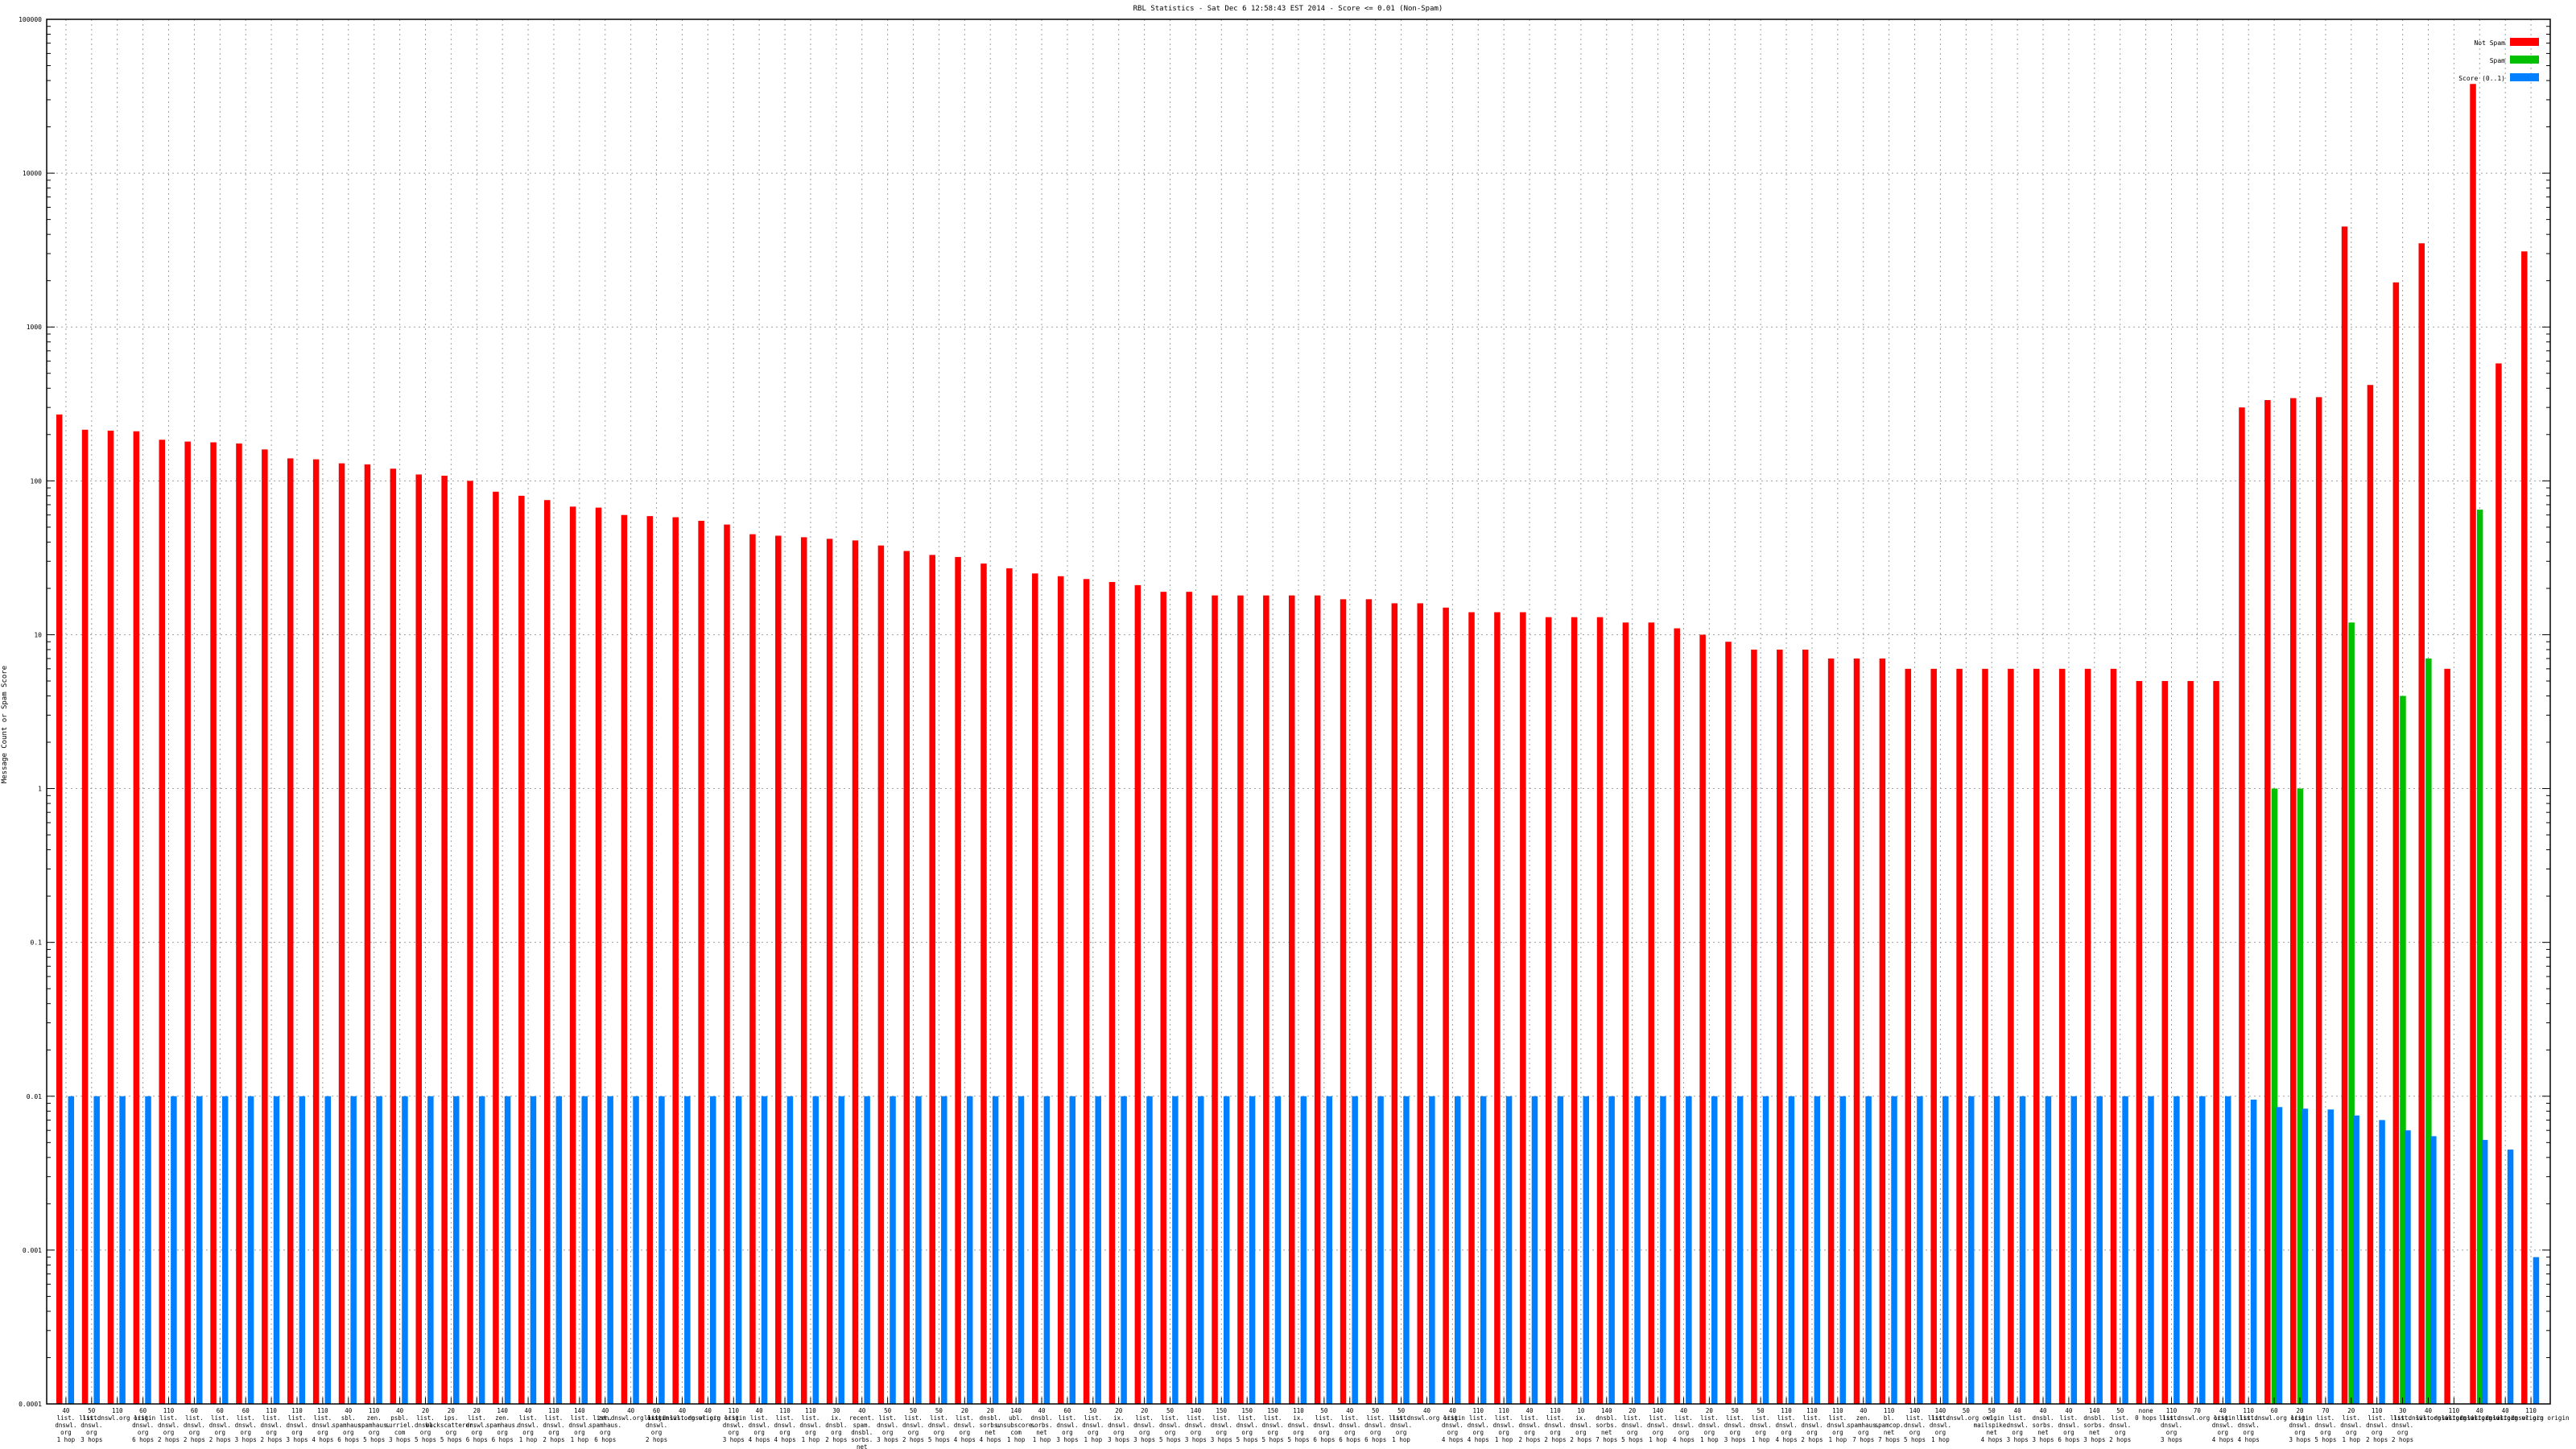 This screenshot has width=2576, height=1449. What do you see at coordinates (1298, 1425) in the screenshot?
I see `x-tick-label: 110 ix. dnswl. org 5 hops` at bounding box center [1298, 1425].